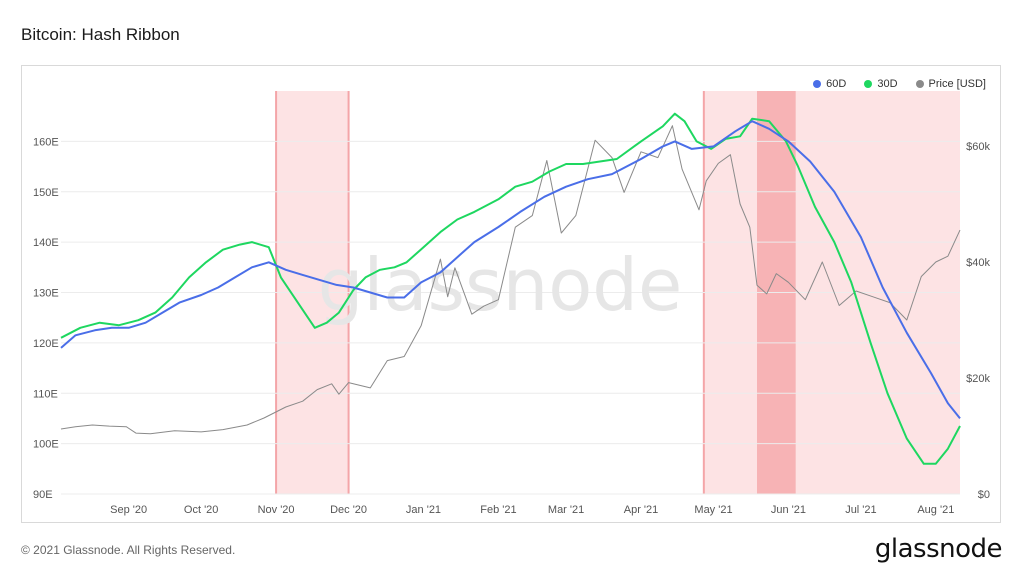 The height and width of the screenshot is (576, 1024). What do you see at coordinates (978, 147) in the screenshot?
I see `y-right-tick-label: $60k` at bounding box center [978, 147].